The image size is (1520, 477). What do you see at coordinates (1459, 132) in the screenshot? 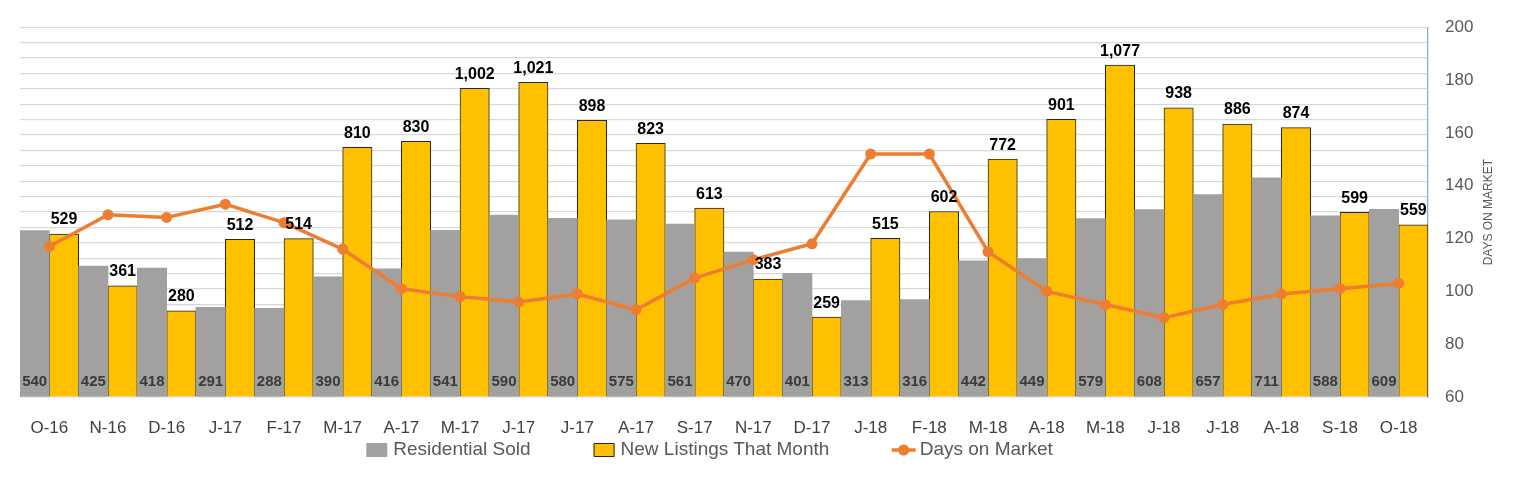
I see `y2-tick-label: 160` at bounding box center [1459, 132].